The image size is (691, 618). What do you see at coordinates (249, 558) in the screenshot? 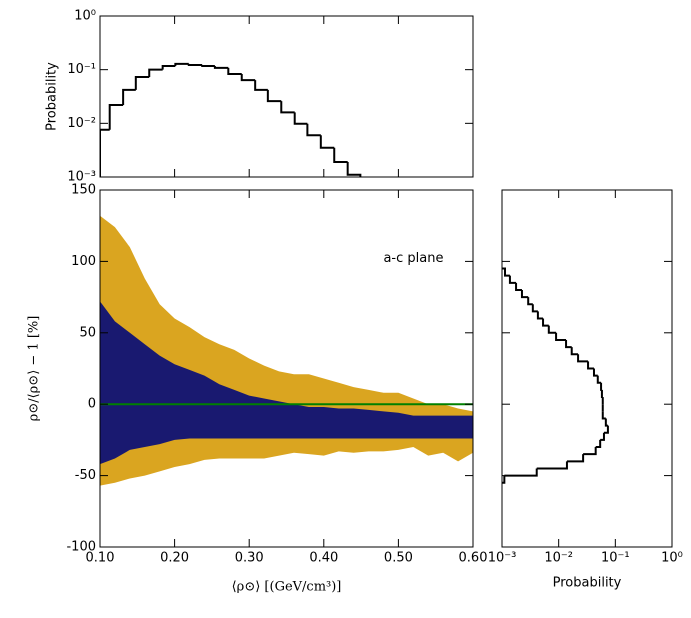
I see `x-tick-label: 0.30` at bounding box center [249, 558].